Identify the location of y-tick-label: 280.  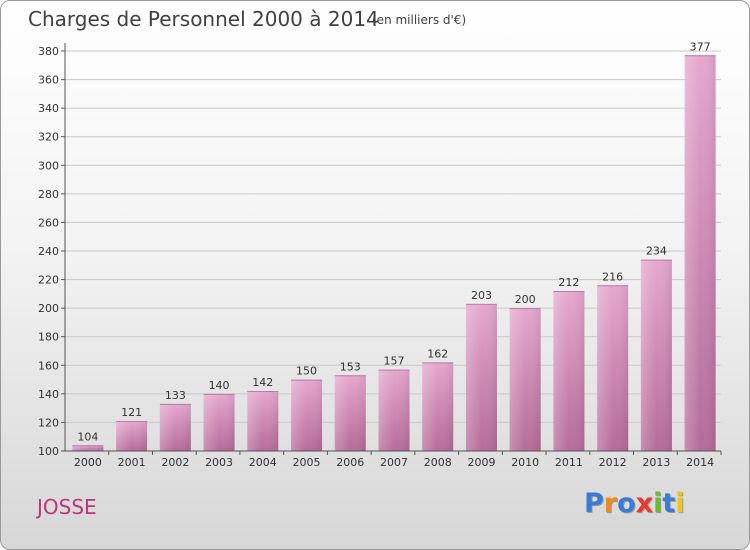
(48, 194).